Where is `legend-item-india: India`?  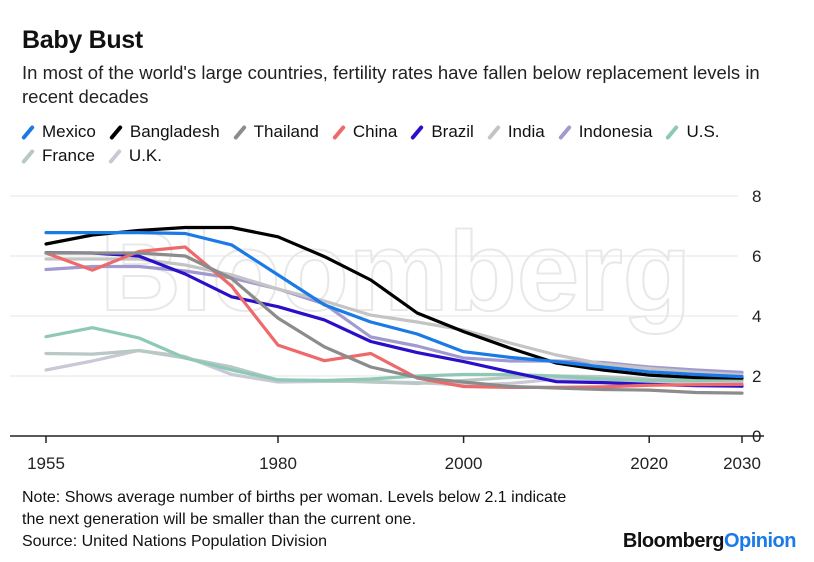 legend-item-india: India is located at coordinates (515, 132).